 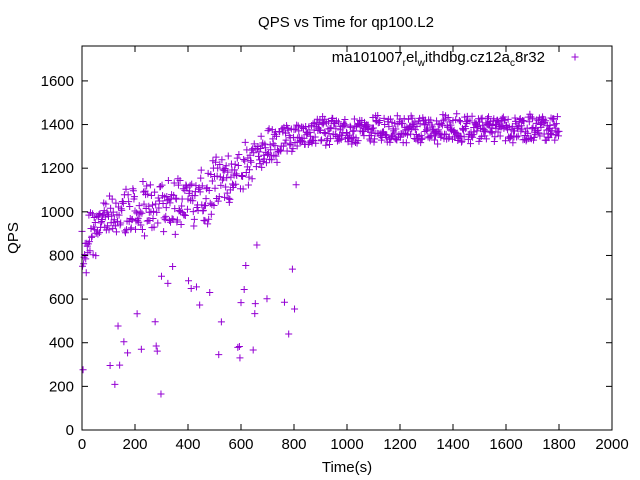 I want to click on y-tick-label: 0, so click(x=70, y=430).